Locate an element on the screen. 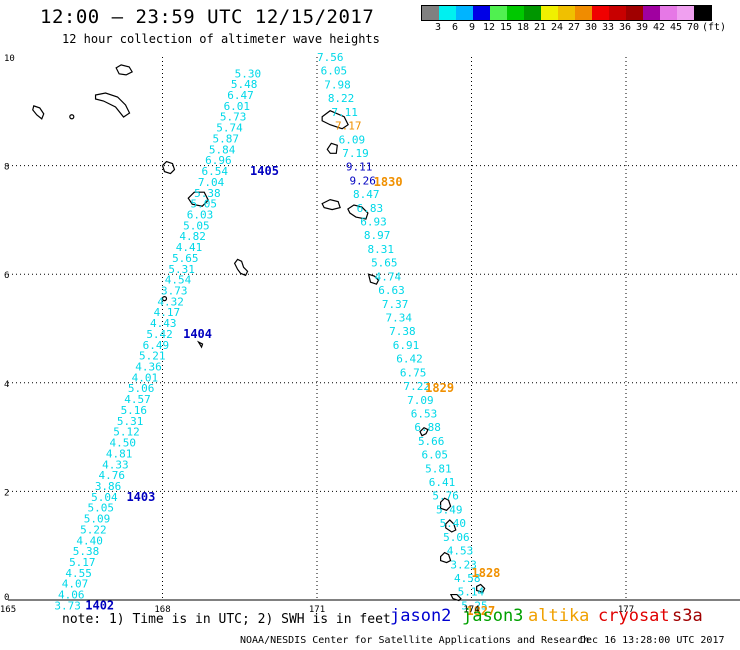  wave-height-label: 6.09 is located at coordinates (352, 139).